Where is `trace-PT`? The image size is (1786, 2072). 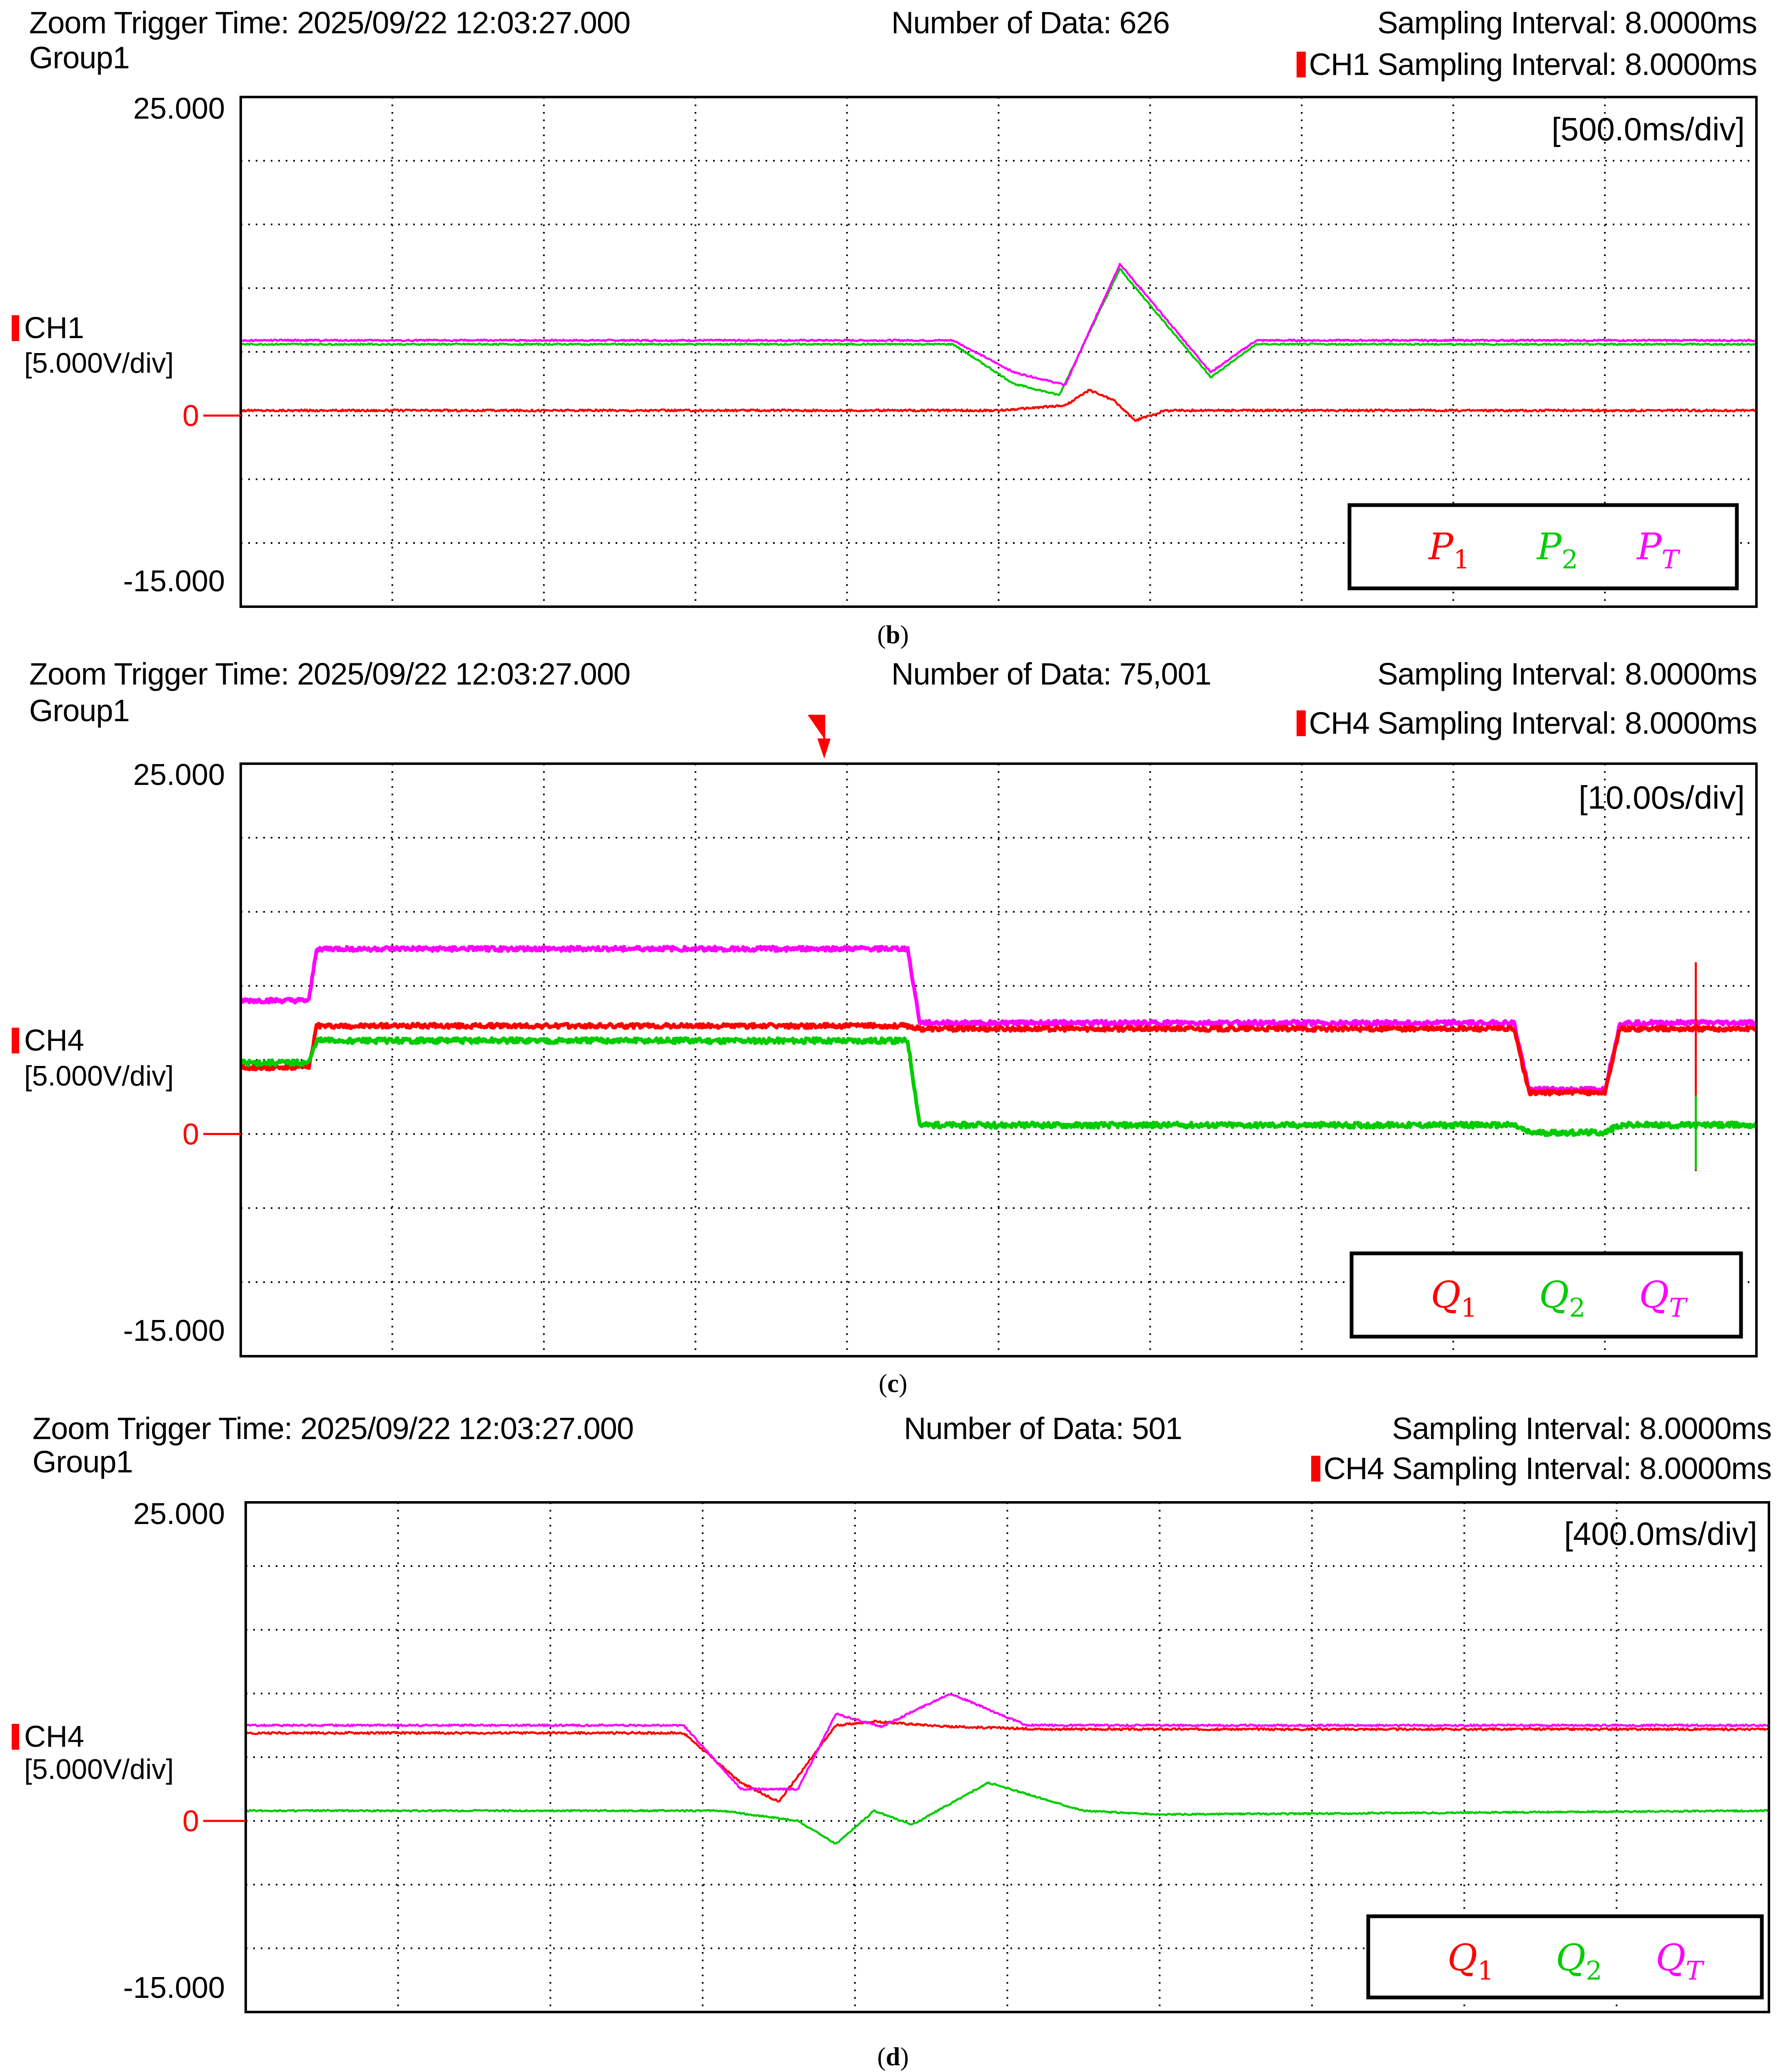 trace-PT is located at coordinates (999, 324).